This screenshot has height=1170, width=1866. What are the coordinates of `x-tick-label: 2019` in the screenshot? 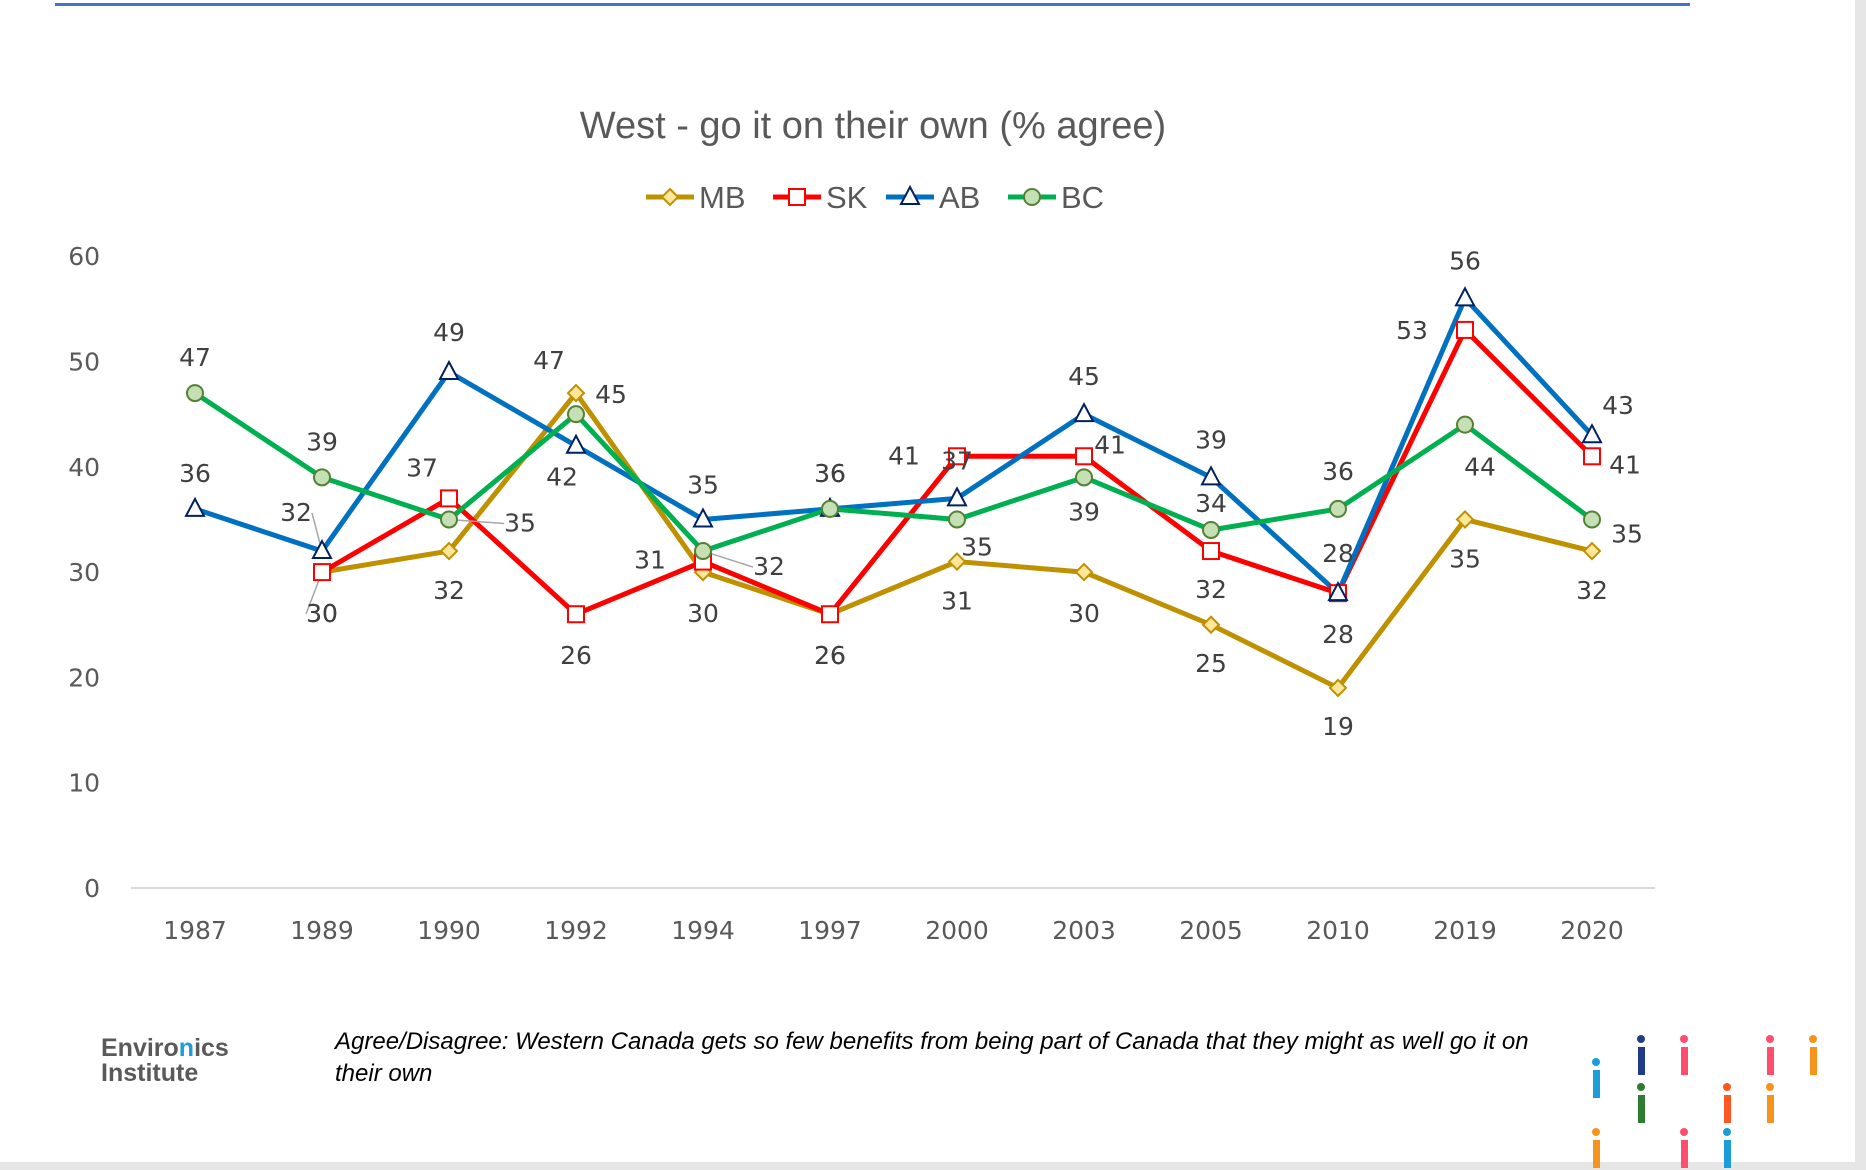 It's located at (1465, 930).